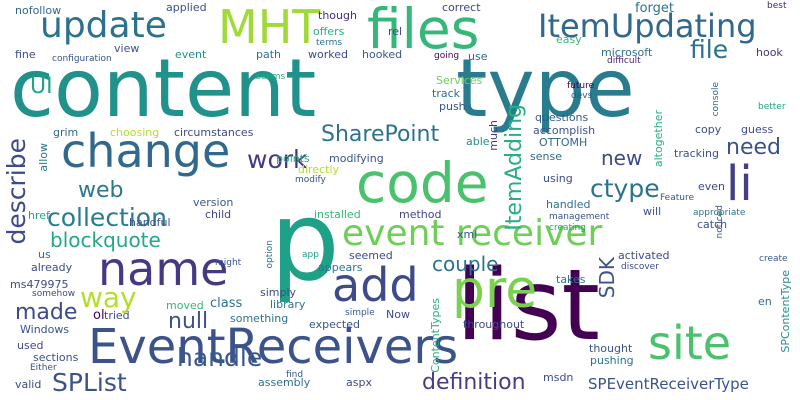 The width and height of the screenshot is (800, 400). I want to click on word: MHT, so click(269, 27).